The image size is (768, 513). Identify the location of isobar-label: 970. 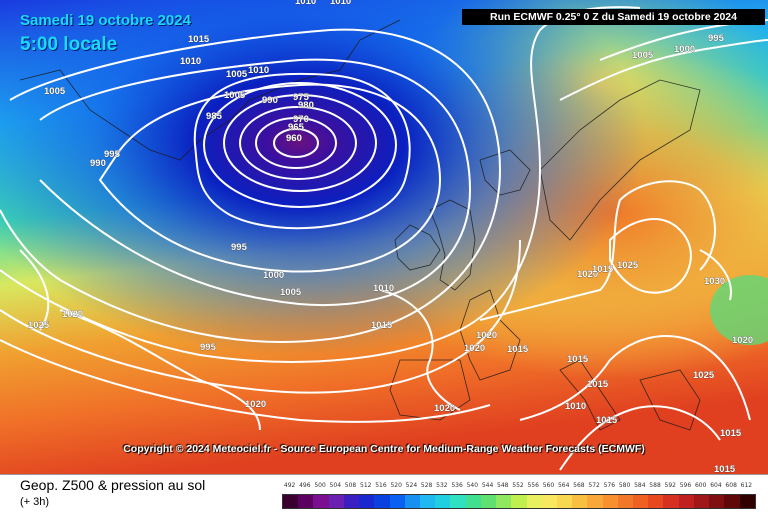
(301, 119).